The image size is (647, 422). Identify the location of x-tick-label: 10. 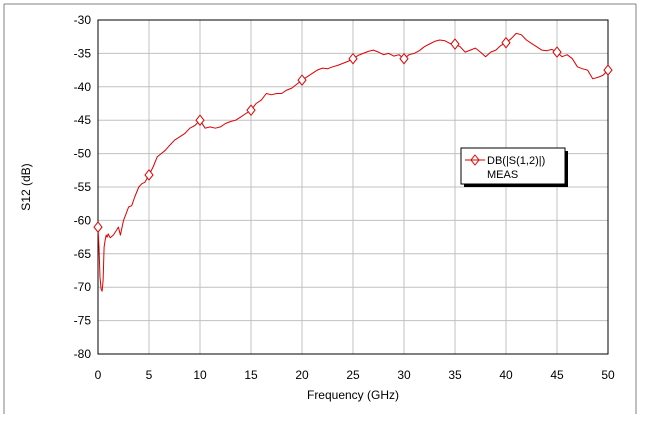
(200, 375).